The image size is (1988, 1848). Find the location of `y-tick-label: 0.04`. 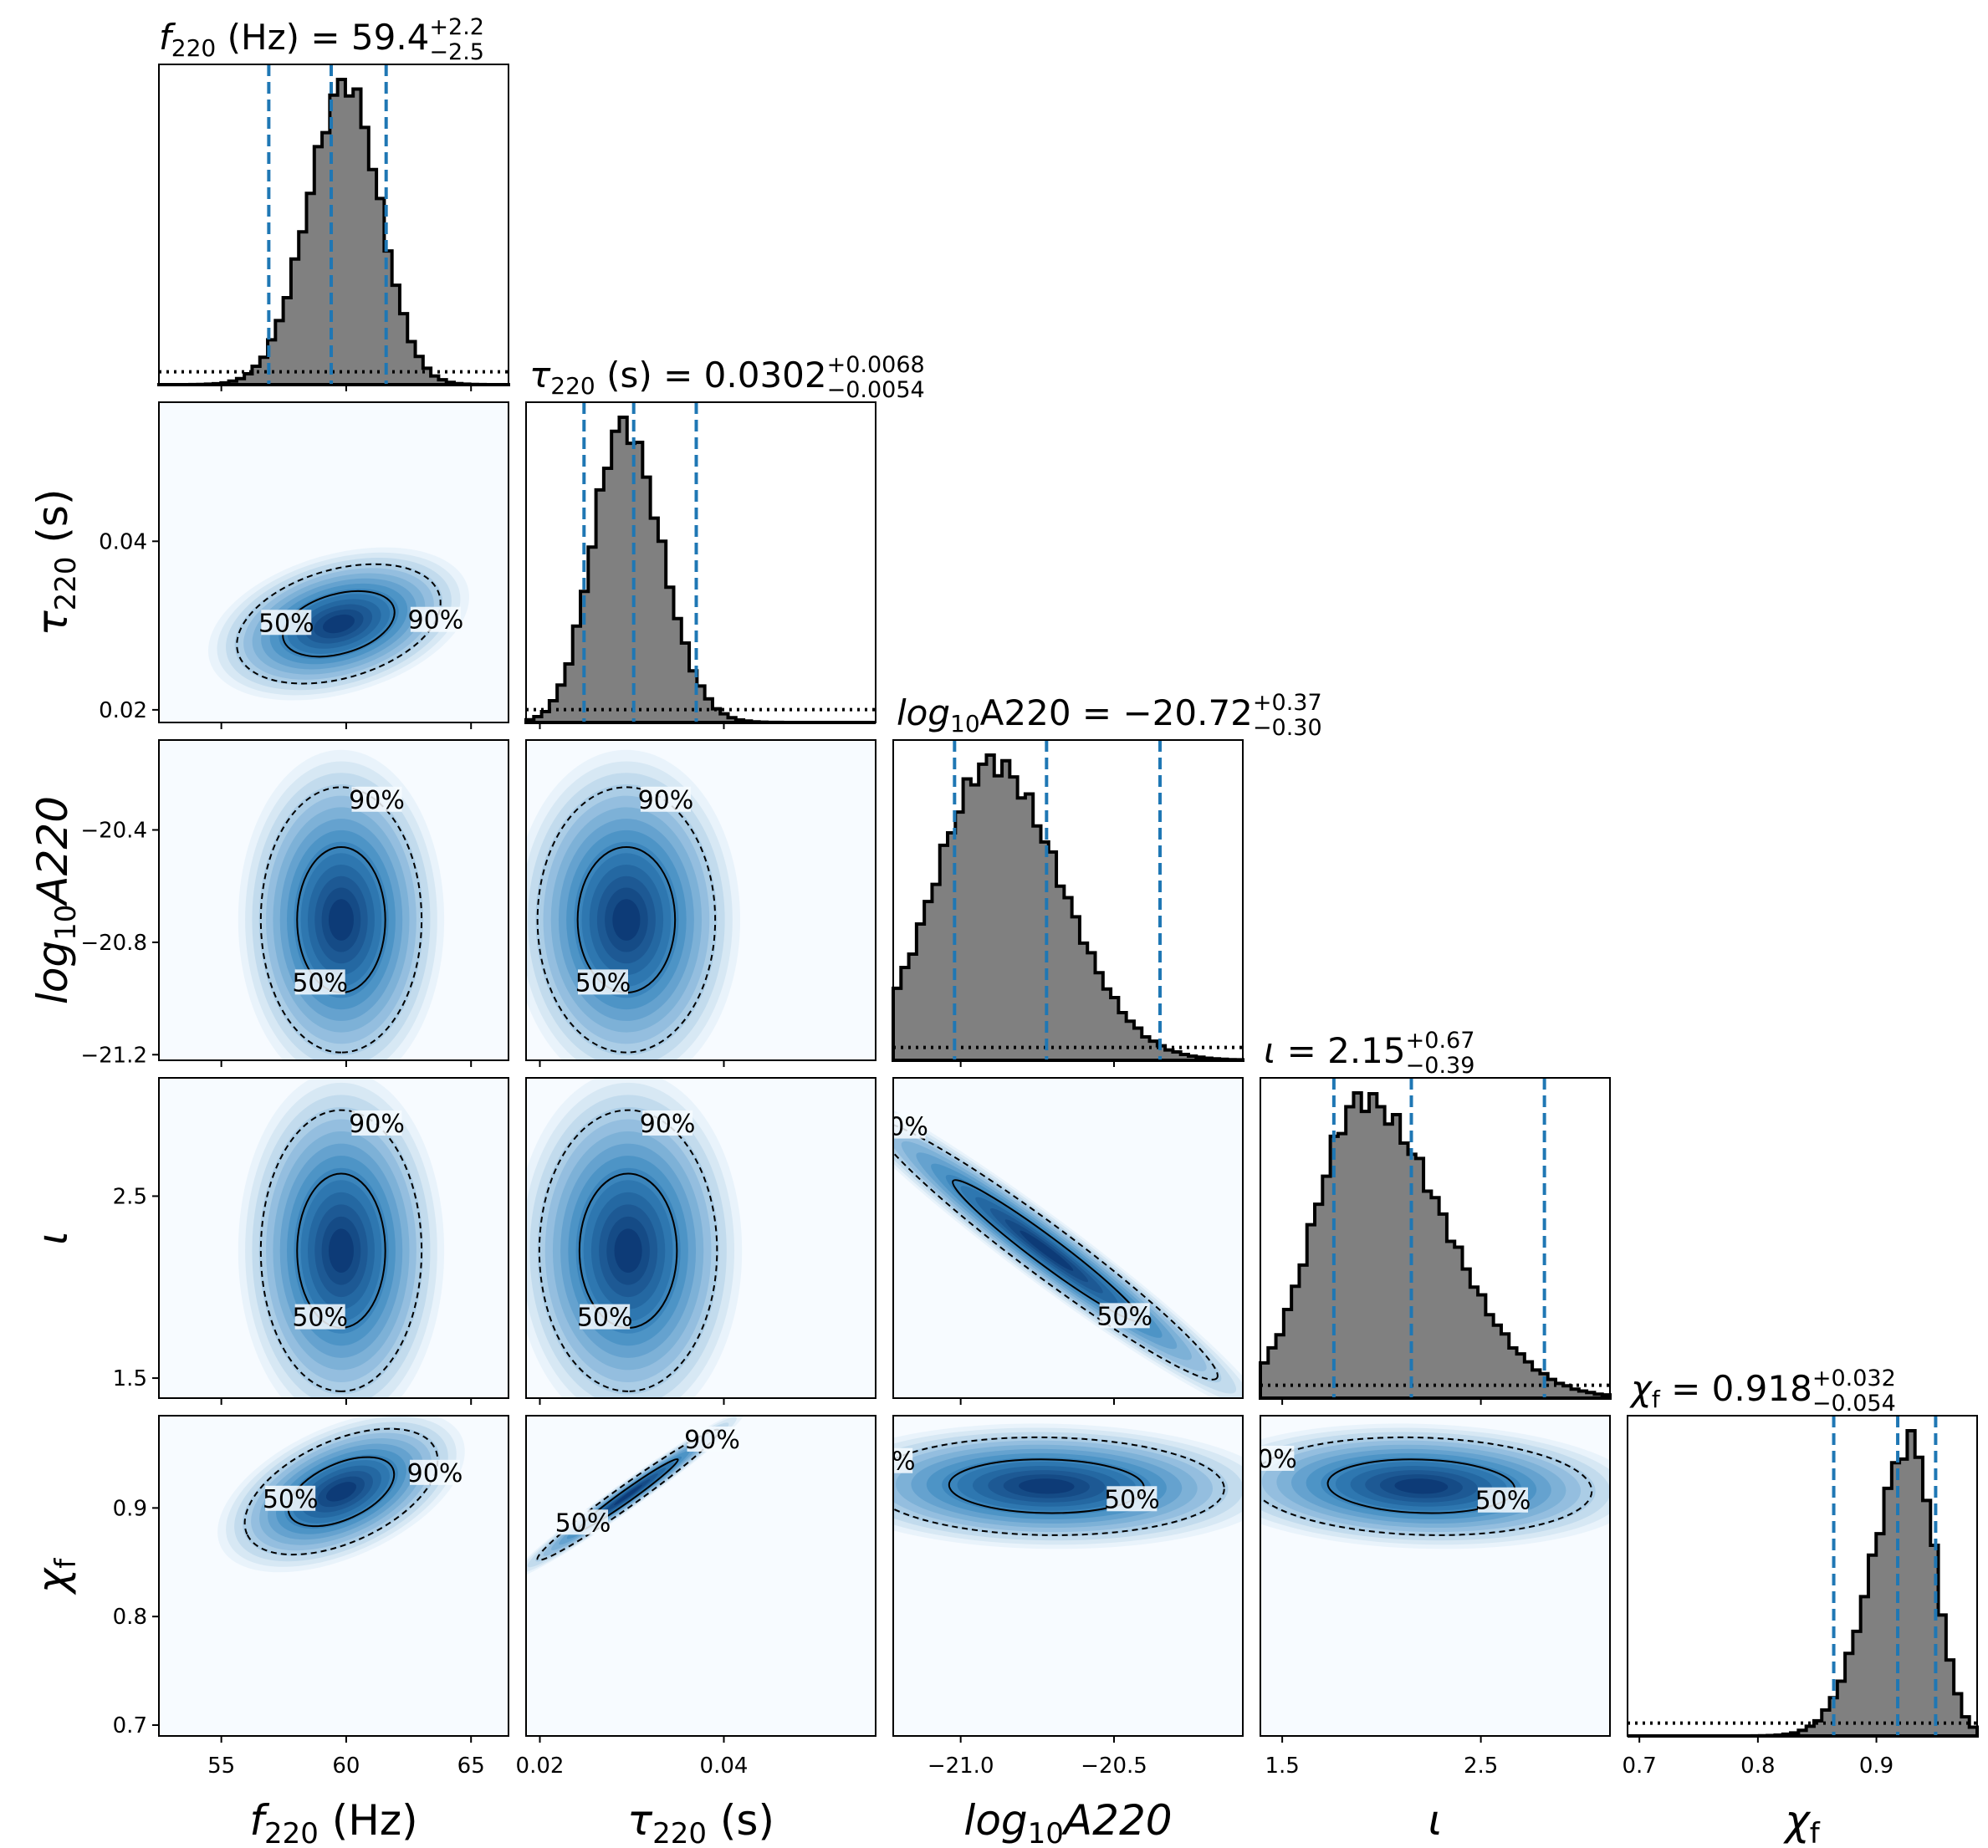

y-tick-label: 0.04 is located at coordinates (123, 541).